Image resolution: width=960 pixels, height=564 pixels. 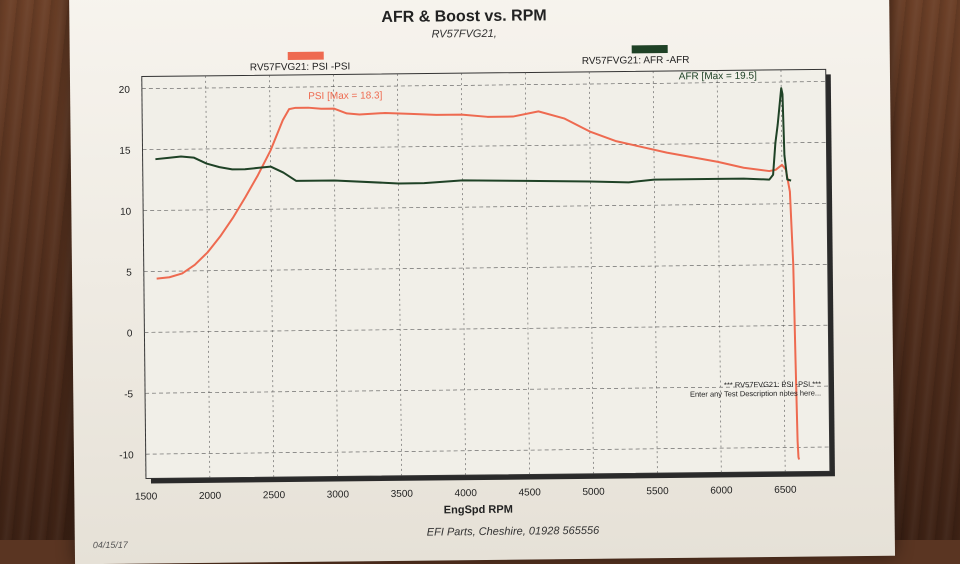 What do you see at coordinates (126, 212) in the screenshot?
I see `y-tick-label: 10` at bounding box center [126, 212].